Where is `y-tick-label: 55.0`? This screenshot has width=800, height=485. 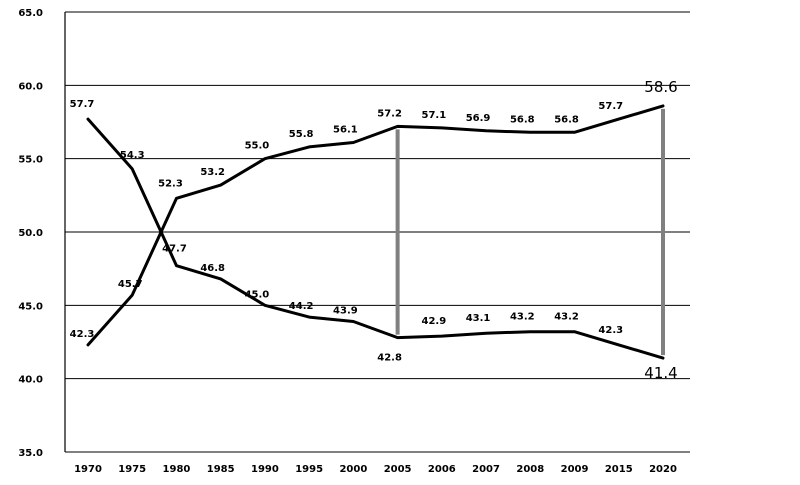
y-tick-label: 55.0 is located at coordinates (30, 160).